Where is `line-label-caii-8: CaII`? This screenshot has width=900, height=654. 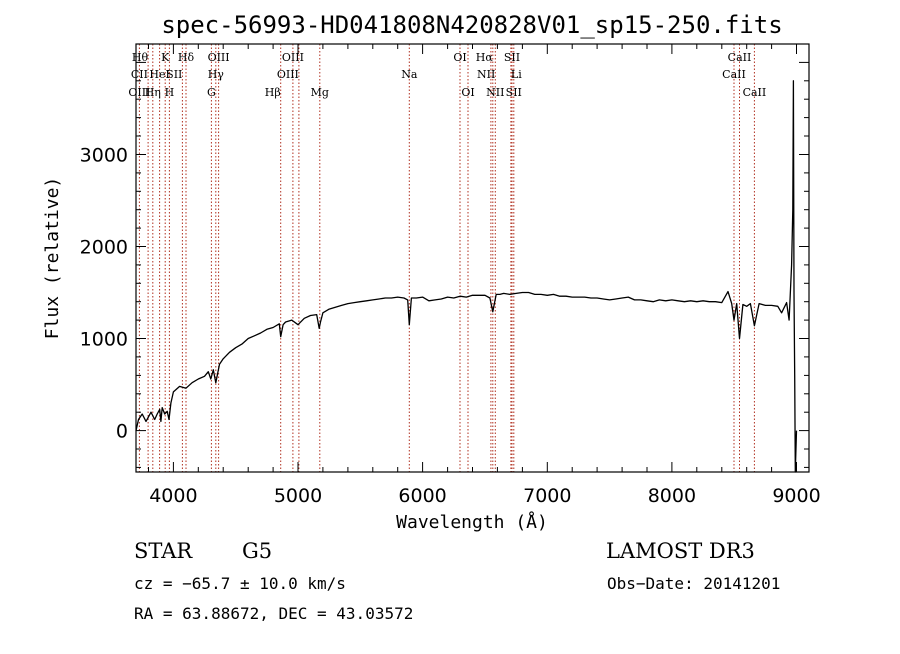 line-label-caii-8: CaII is located at coordinates (740, 57).